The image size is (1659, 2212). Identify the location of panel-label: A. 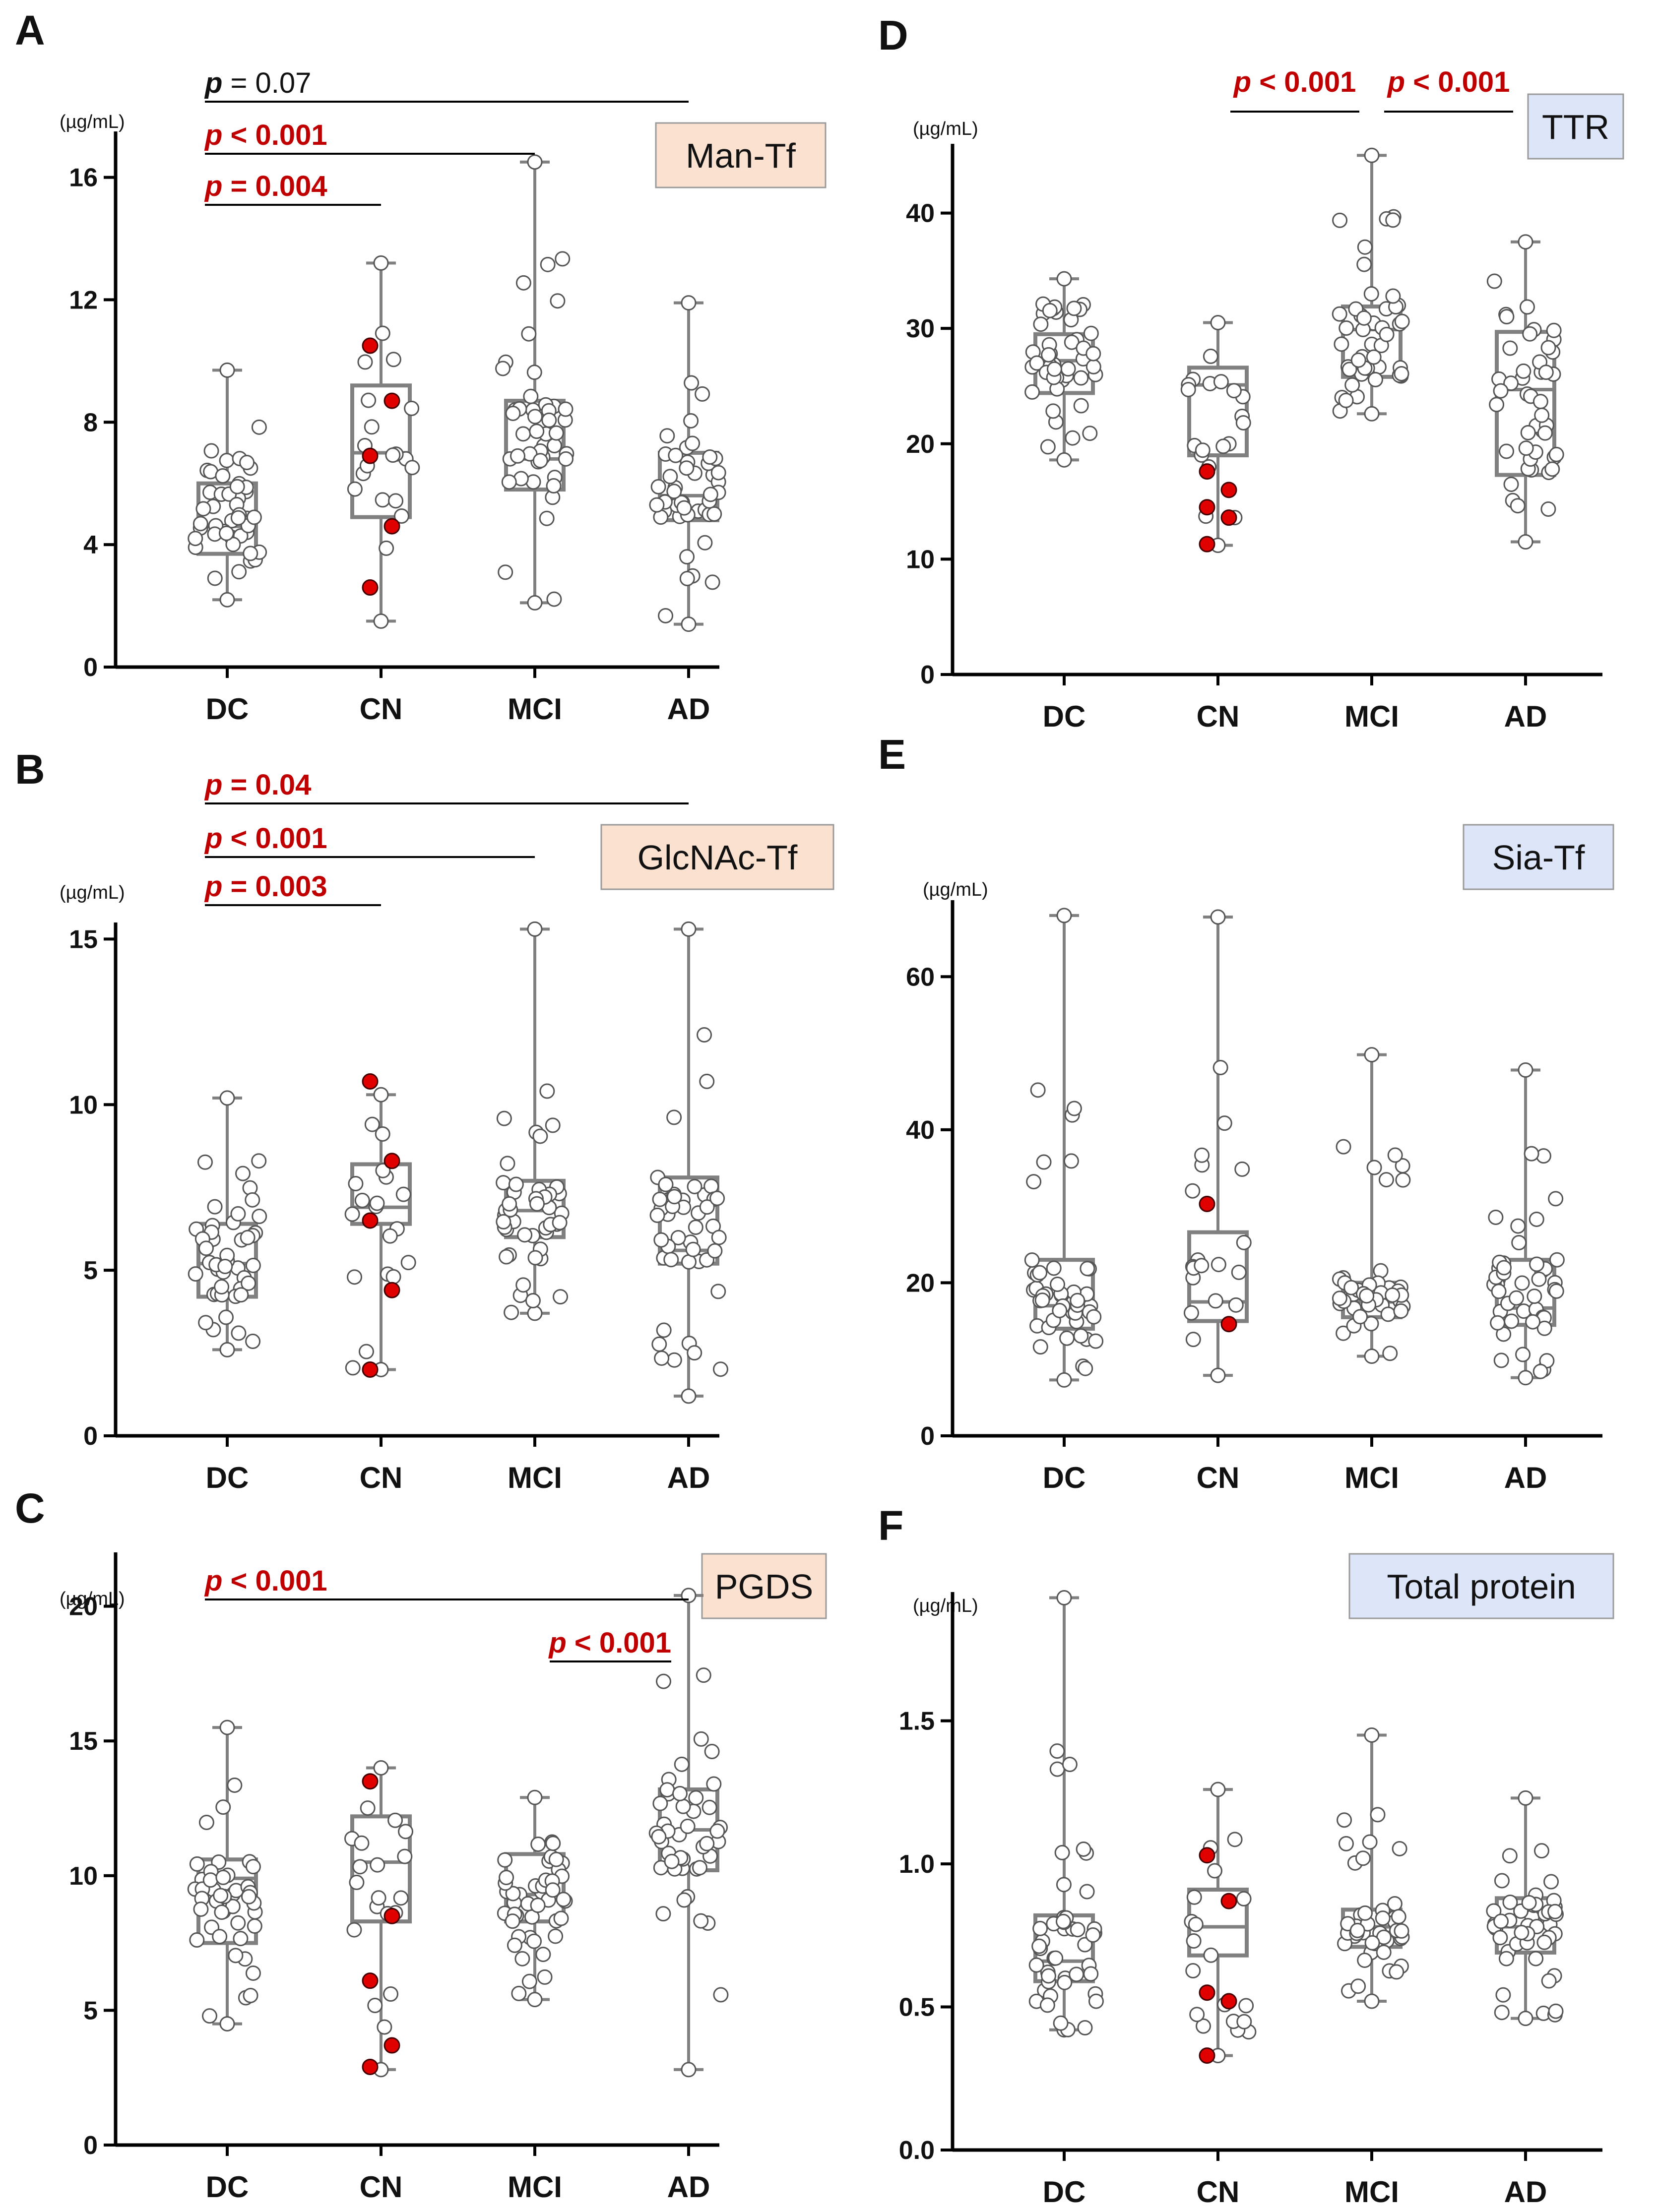
(30, 31).